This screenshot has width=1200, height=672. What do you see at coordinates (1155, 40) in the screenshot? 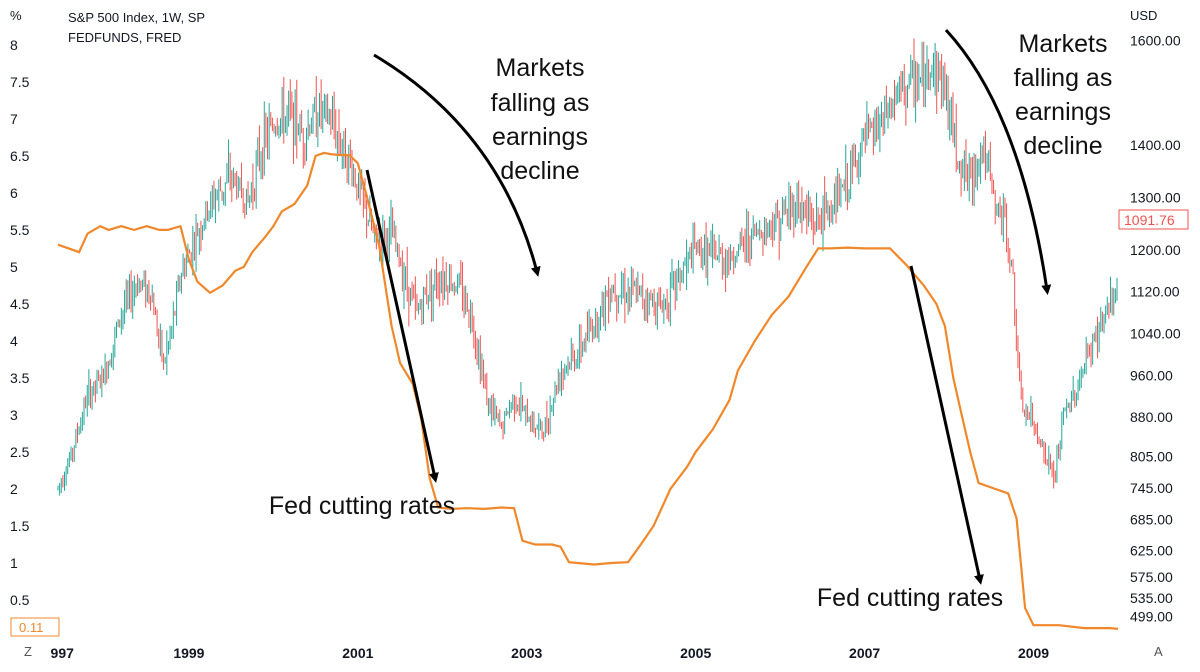
I see `right-tick-label: 1600.00` at bounding box center [1155, 40].